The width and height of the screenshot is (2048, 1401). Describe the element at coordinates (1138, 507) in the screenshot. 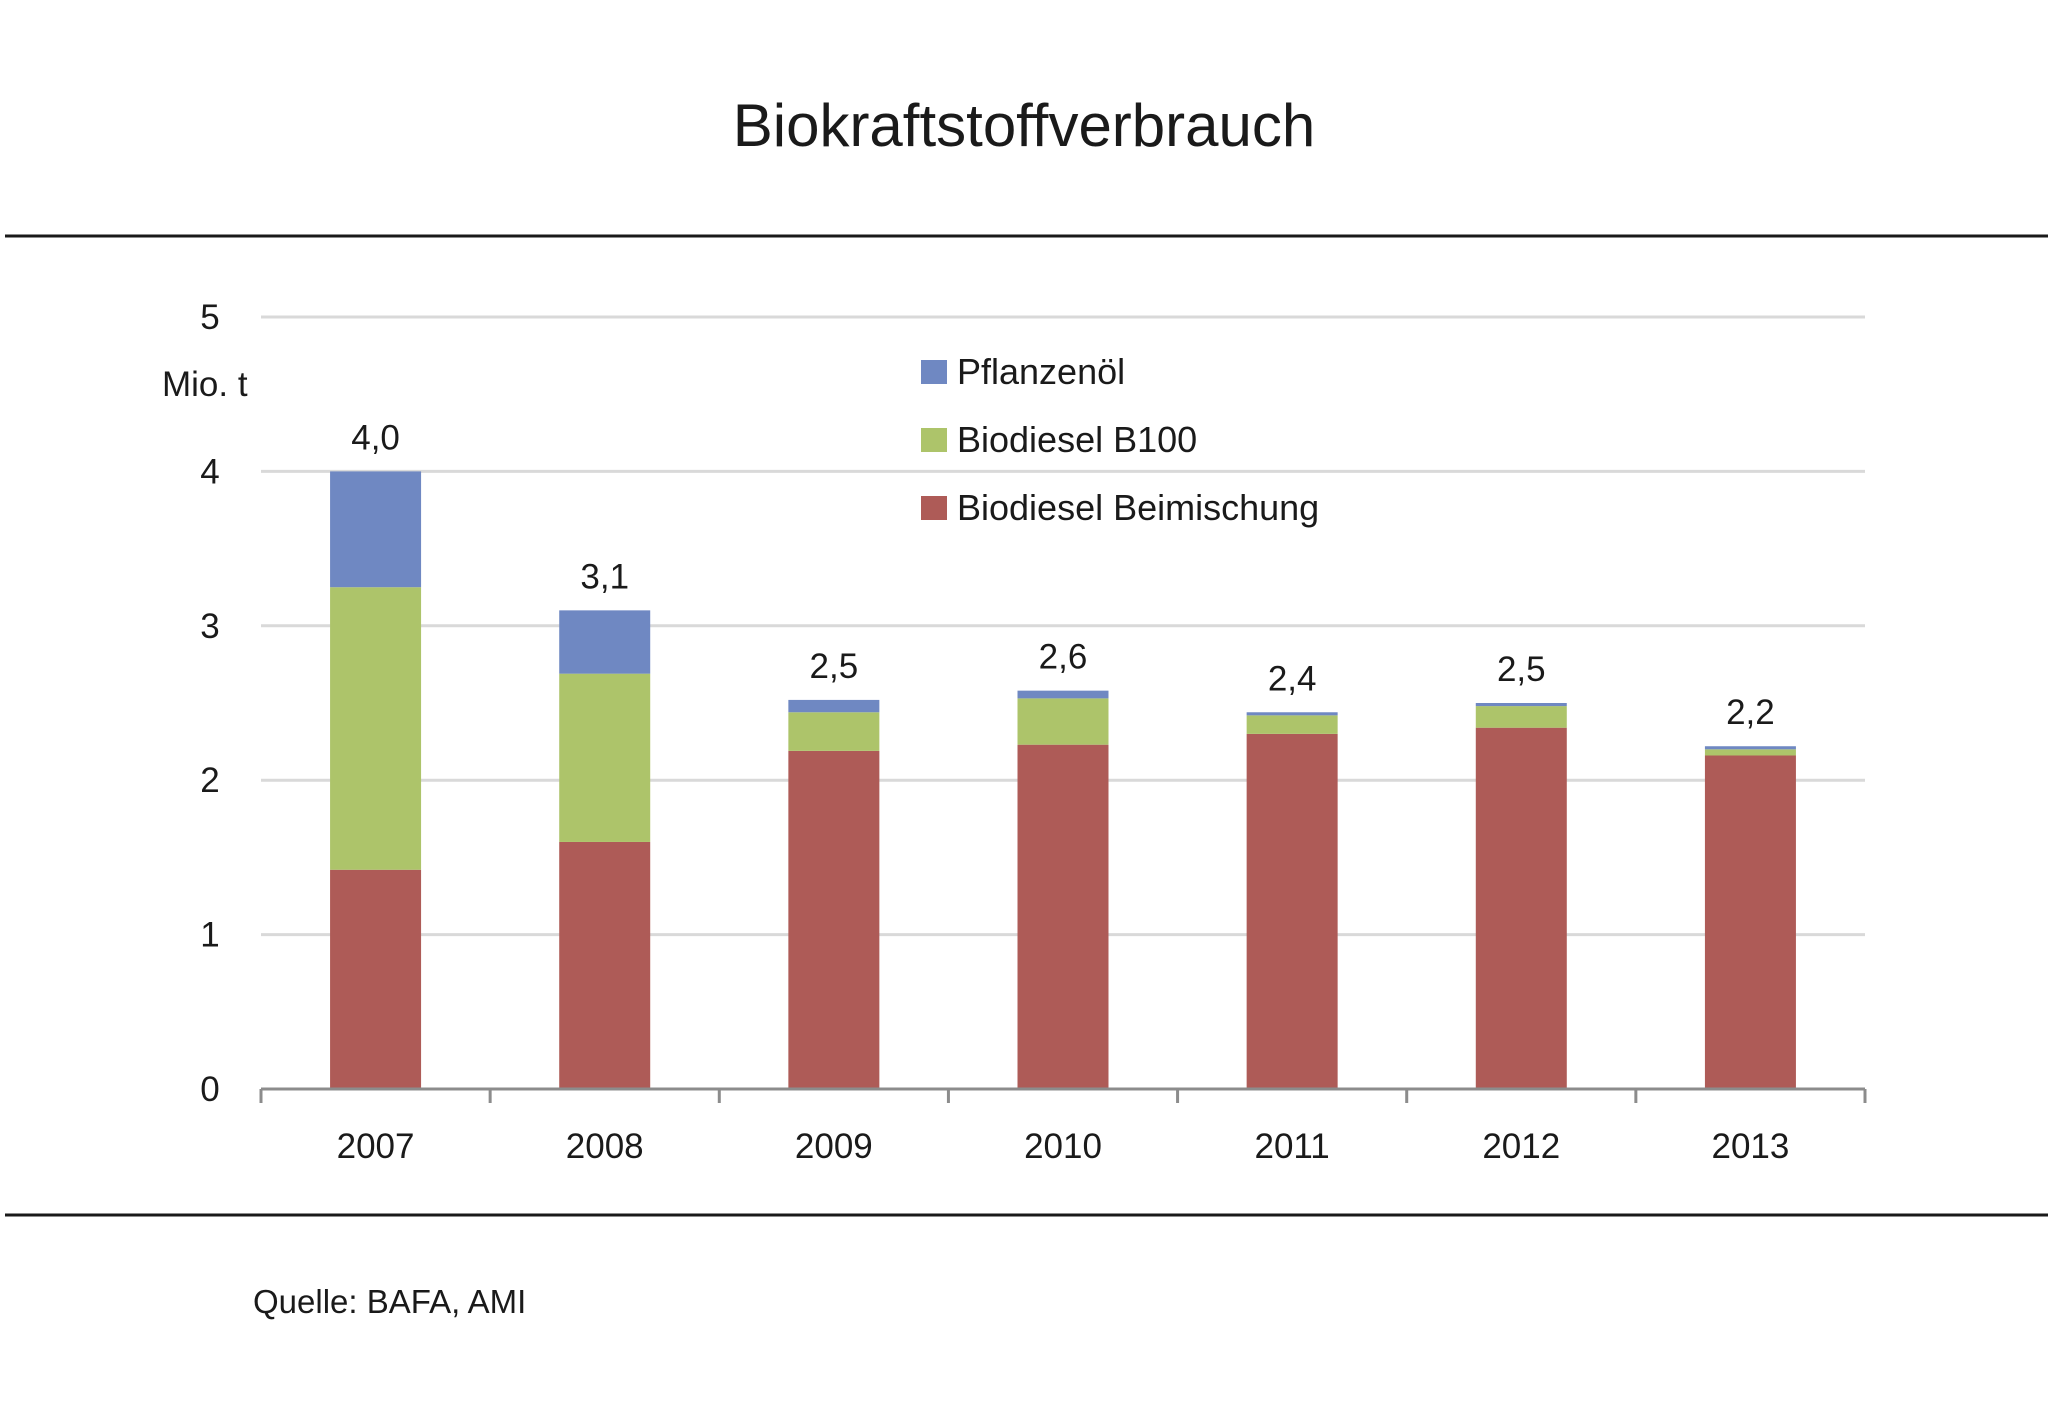

I see `legend-label: Biodiesel Beimischung` at that location.